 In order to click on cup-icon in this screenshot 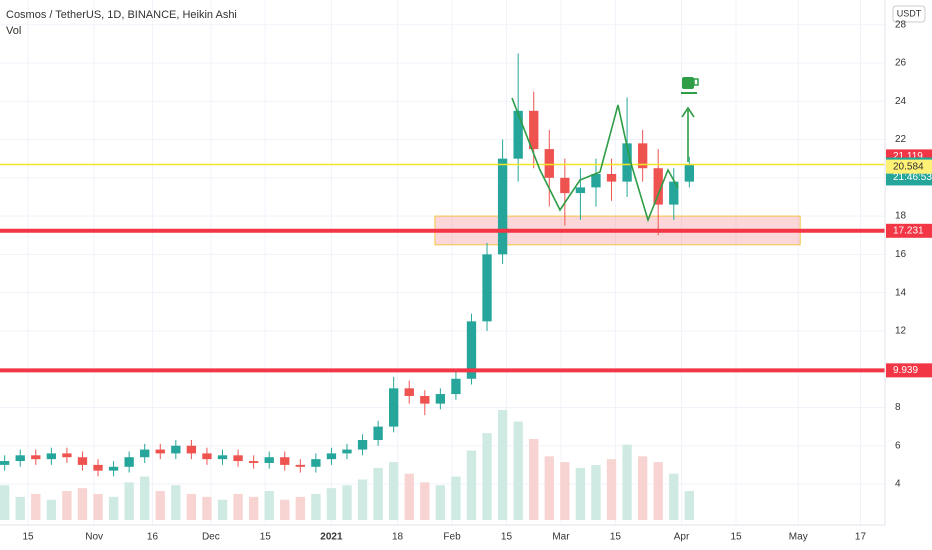, I will do `click(690, 85)`.